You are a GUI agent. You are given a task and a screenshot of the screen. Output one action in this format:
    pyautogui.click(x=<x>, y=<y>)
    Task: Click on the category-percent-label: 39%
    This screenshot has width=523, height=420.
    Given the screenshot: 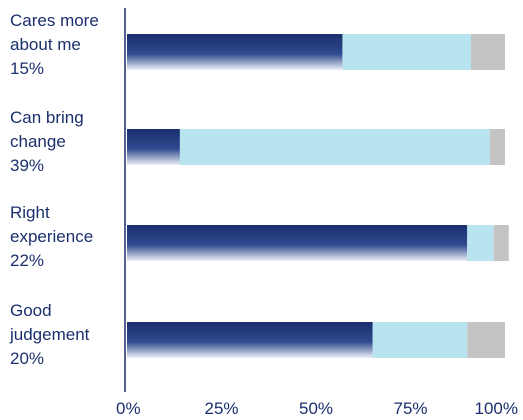 What is the action you would take?
    pyautogui.click(x=27, y=165)
    